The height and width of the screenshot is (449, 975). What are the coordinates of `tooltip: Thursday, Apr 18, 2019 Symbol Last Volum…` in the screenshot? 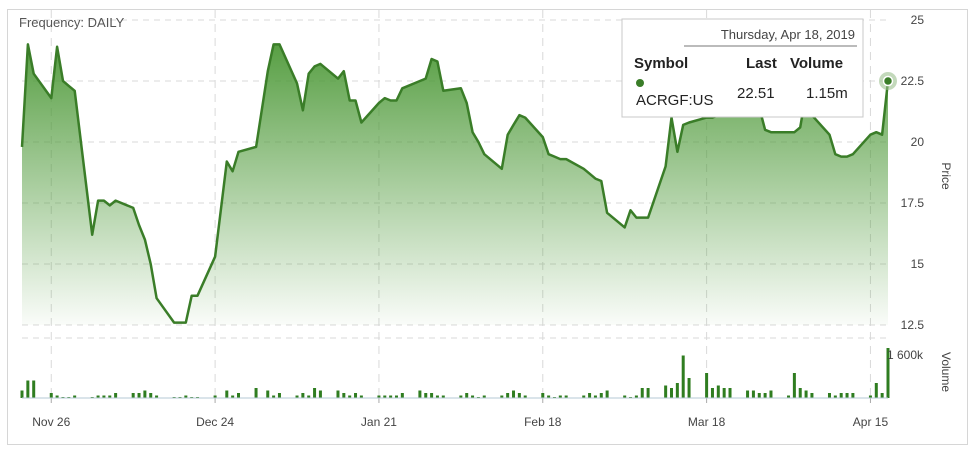 It's located at (742, 68).